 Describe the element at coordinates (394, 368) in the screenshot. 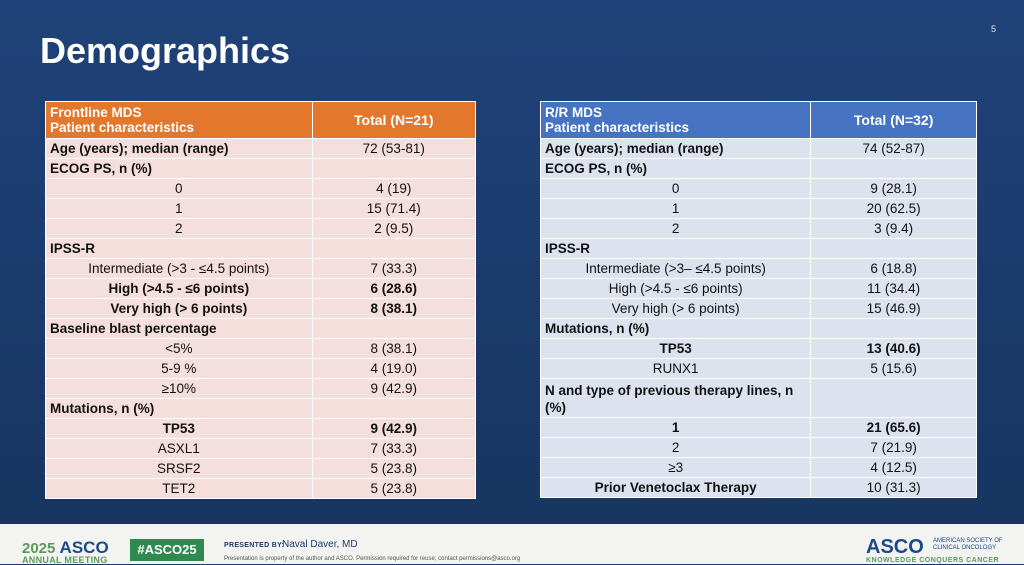

I see `row-value: 4 (19.0)` at that location.